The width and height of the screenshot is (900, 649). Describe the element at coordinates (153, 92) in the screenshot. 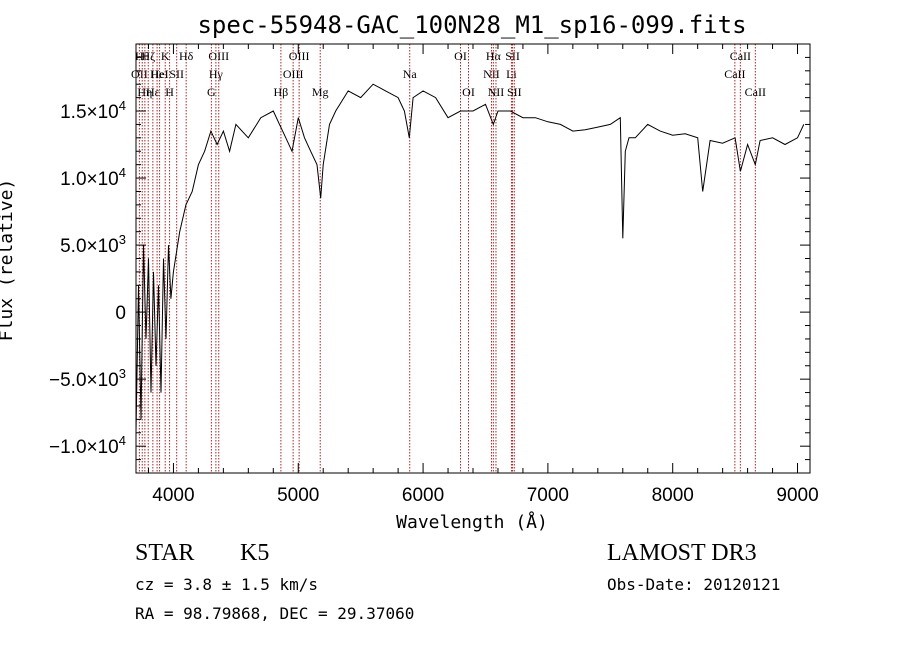

I see `line-label: Hε` at that location.